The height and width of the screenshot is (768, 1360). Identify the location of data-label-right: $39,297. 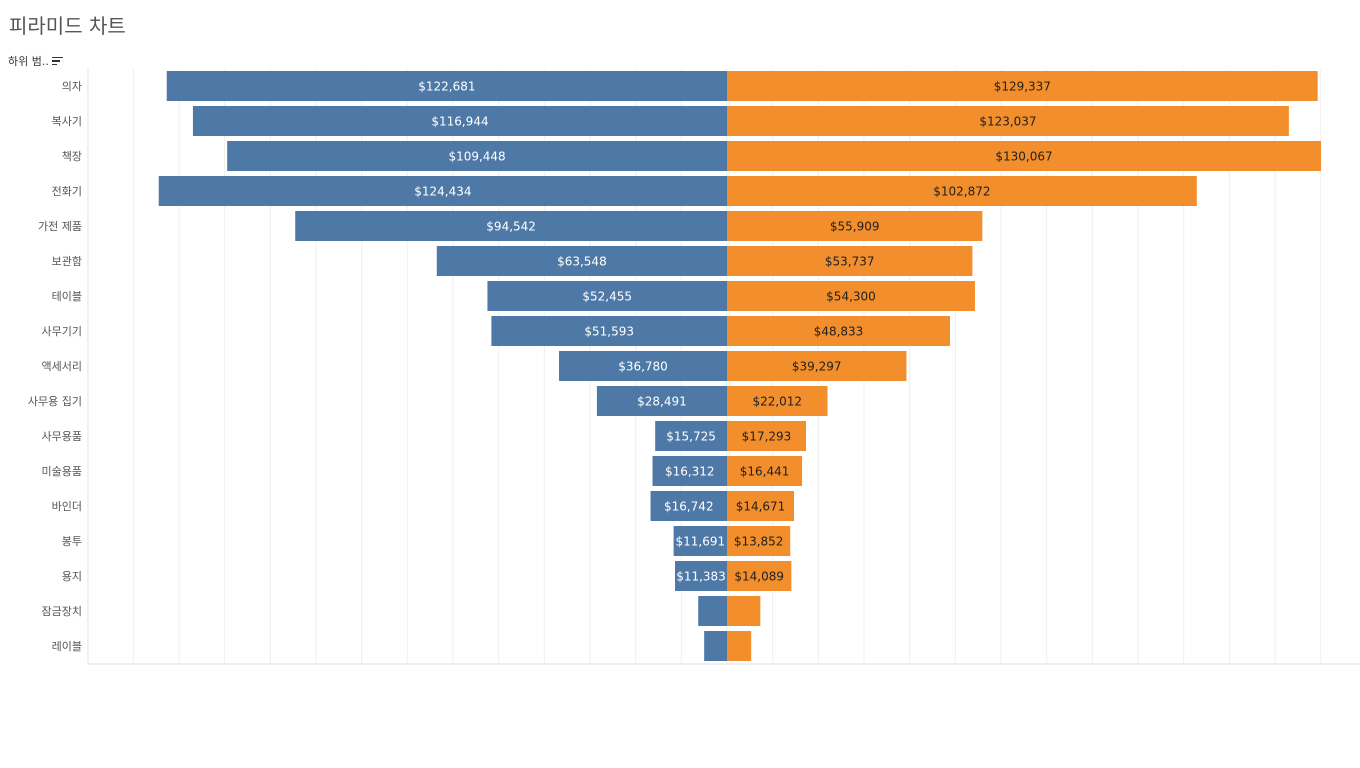
(817, 367).